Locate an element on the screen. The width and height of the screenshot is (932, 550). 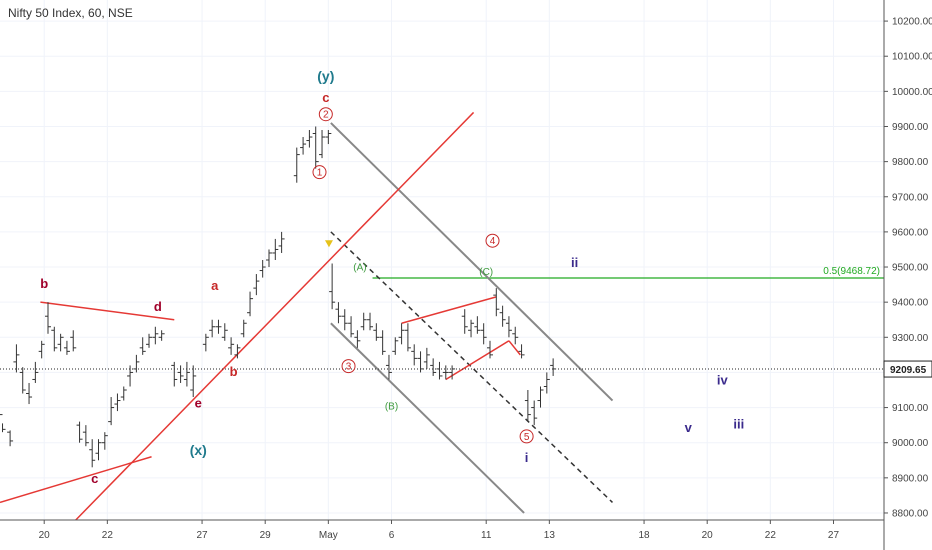
wave-label: i is located at coordinates (527, 457).